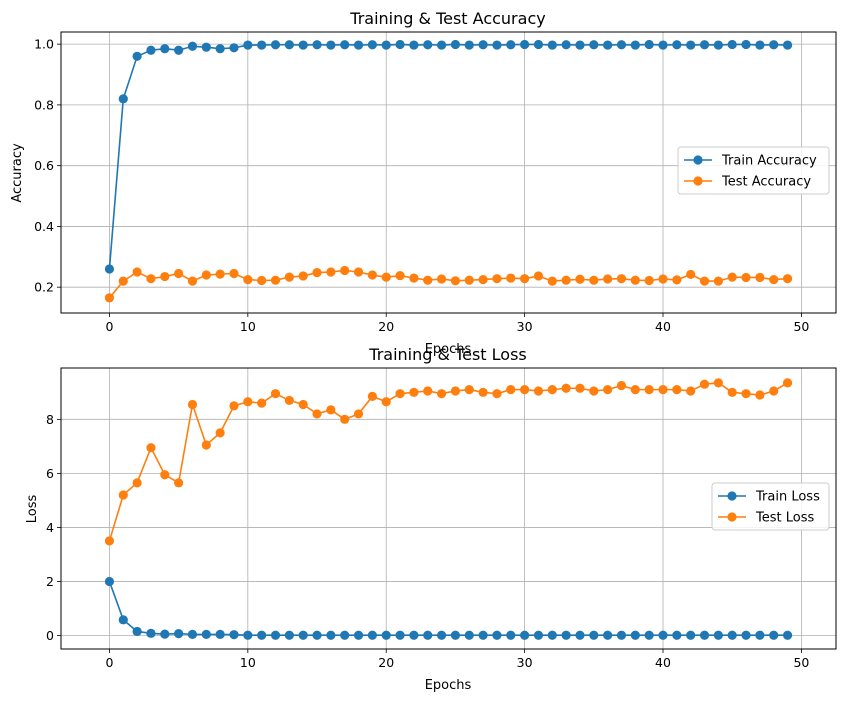 The image size is (846, 701). What do you see at coordinates (109, 662) in the screenshot?
I see `loss-x-tick-label-0: 0` at bounding box center [109, 662].